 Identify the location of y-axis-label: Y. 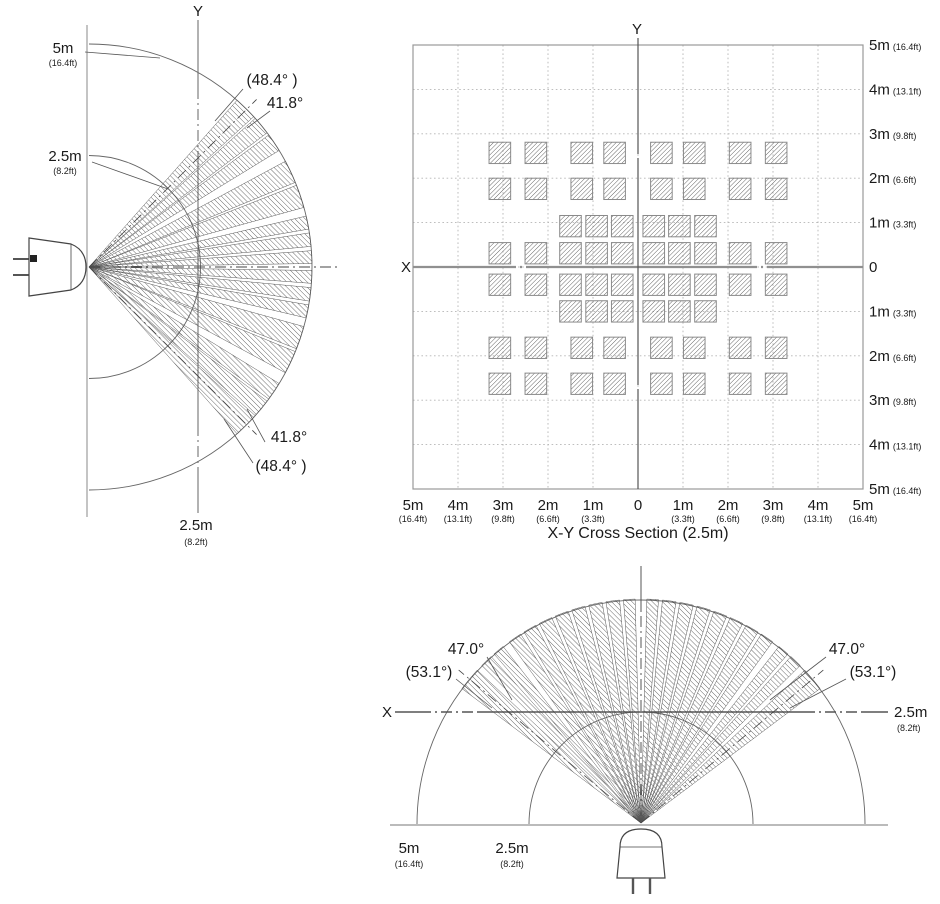
(198, 11).